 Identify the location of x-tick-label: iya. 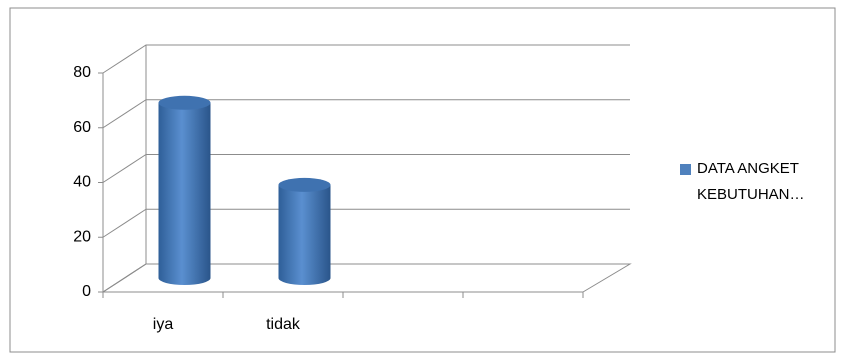
(163, 324).